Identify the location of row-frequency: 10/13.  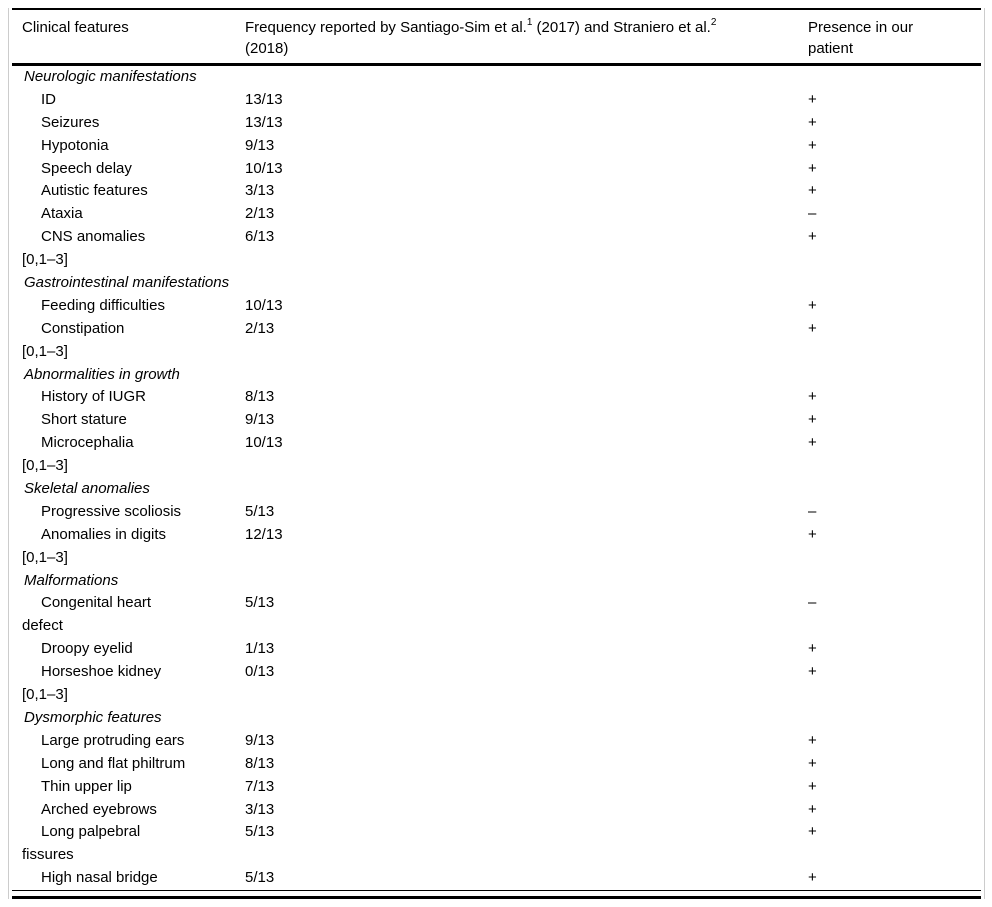
(264, 443).